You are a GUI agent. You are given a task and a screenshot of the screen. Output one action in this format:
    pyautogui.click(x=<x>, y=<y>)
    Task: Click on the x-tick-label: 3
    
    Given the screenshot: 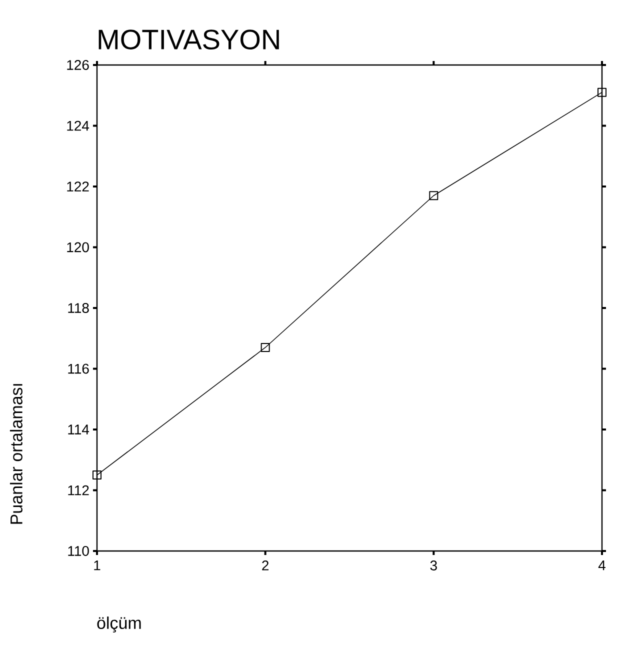 What is the action you would take?
    pyautogui.click(x=433, y=565)
    